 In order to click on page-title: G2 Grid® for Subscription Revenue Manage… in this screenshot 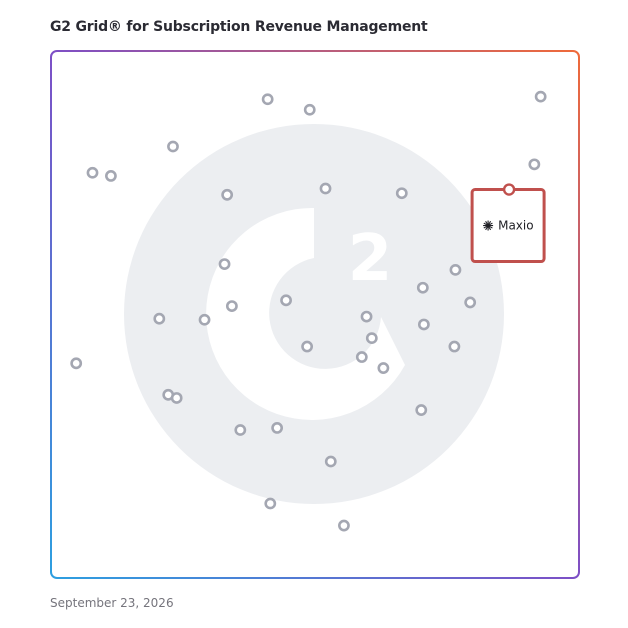, I will do `click(239, 27)`.